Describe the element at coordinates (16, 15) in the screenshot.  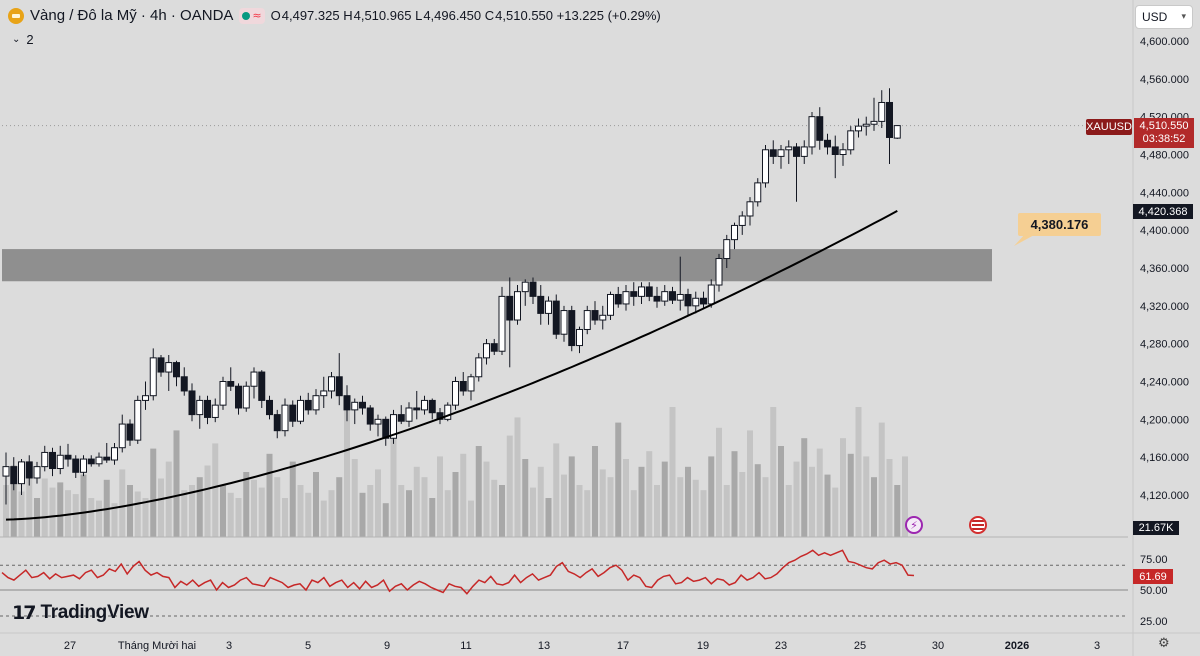
I see `gold-symbol-icon` at that location.